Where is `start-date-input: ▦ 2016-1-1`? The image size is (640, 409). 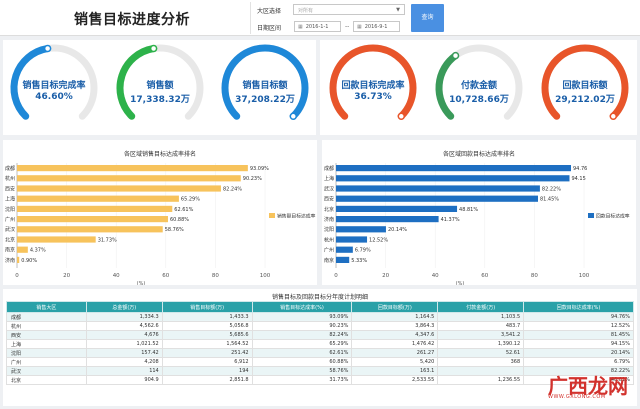 start-date-input: ▦ 2016-1-1 is located at coordinates (317, 26).